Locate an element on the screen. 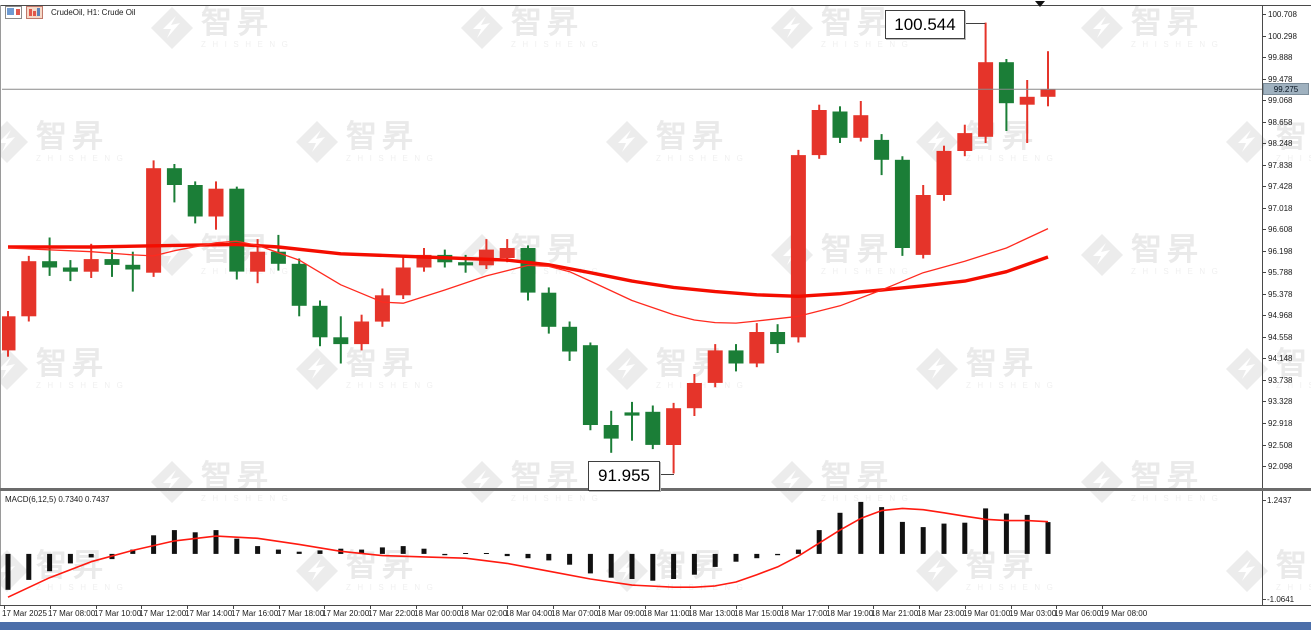 Image resolution: width=1311 pixels, height=630 pixels. price-tick-label: 94.968 is located at coordinates (1280, 315).